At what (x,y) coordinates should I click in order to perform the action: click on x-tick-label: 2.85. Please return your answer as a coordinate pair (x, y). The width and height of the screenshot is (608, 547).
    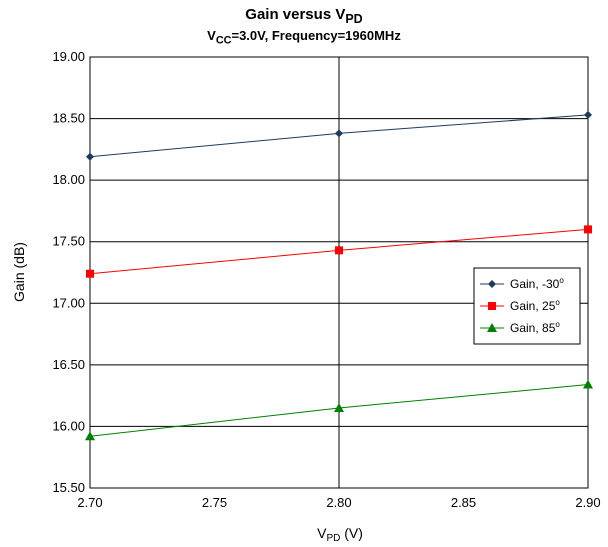
    Looking at the image, I should click on (463, 502).